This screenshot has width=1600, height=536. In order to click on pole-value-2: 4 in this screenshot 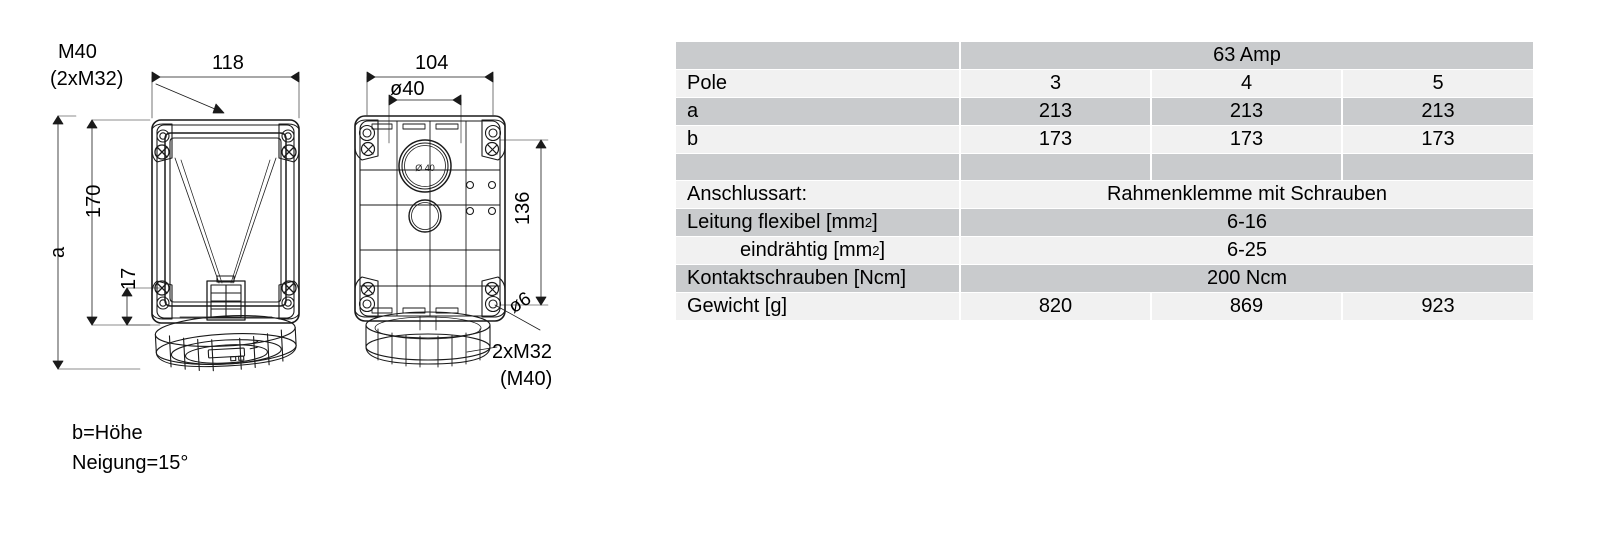, I will do `click(1246, 83)`.